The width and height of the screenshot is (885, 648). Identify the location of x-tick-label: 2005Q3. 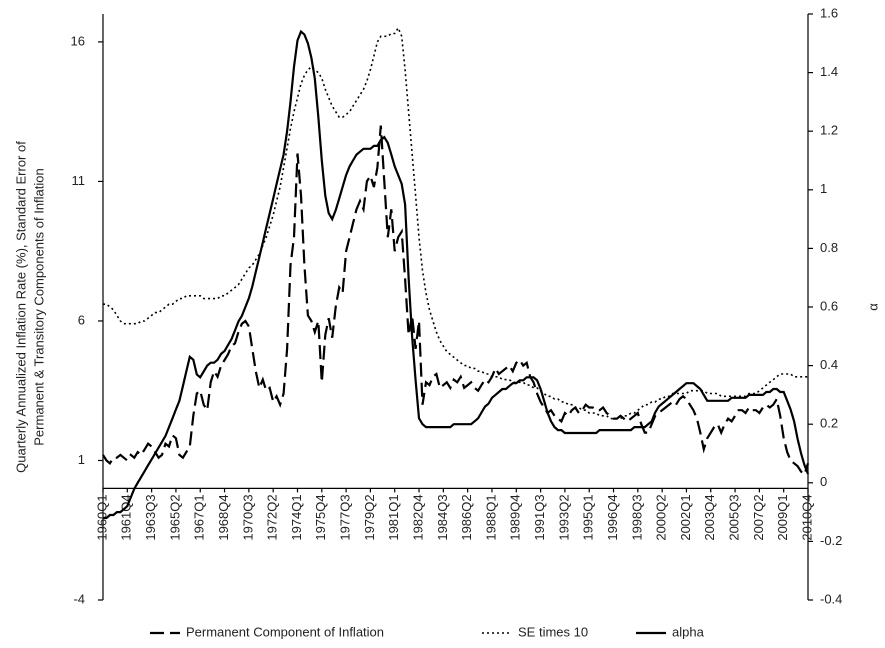
(734, 517).